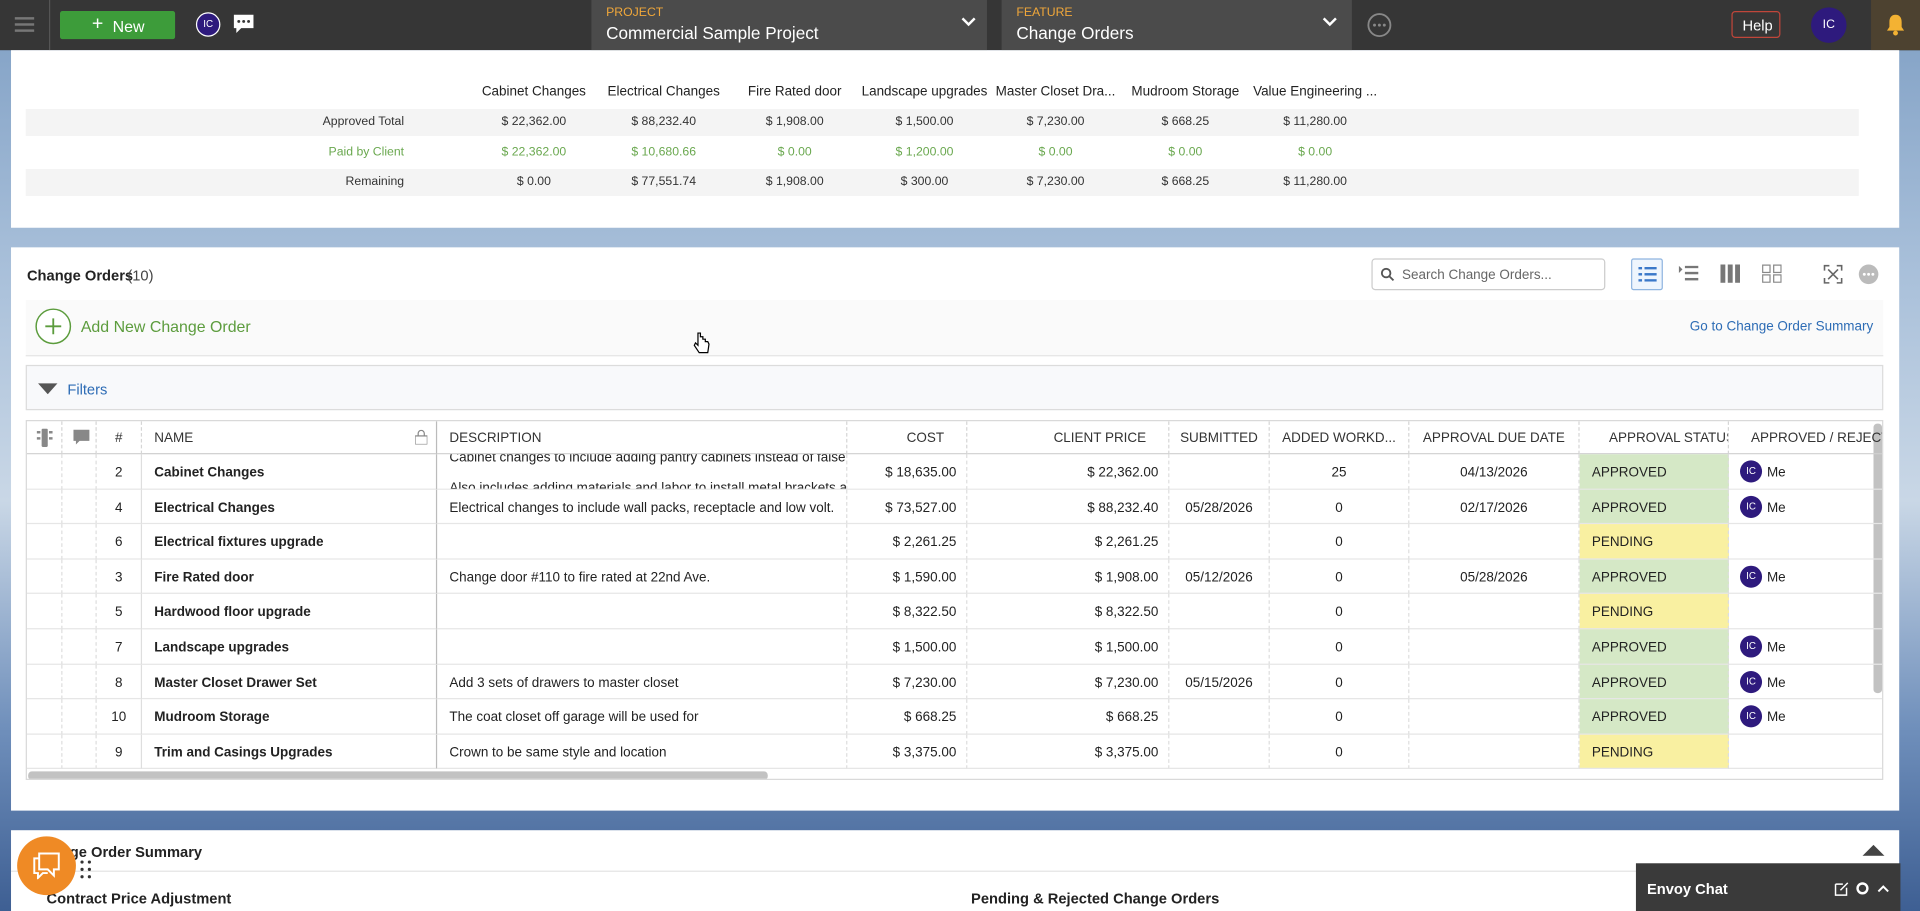 Image resolution: width=1920 pixels, height=911 pixels. What do you see at coordinates (955, 870) in the screenshot?
I see `summary-section` at bounding box center [955, 870].